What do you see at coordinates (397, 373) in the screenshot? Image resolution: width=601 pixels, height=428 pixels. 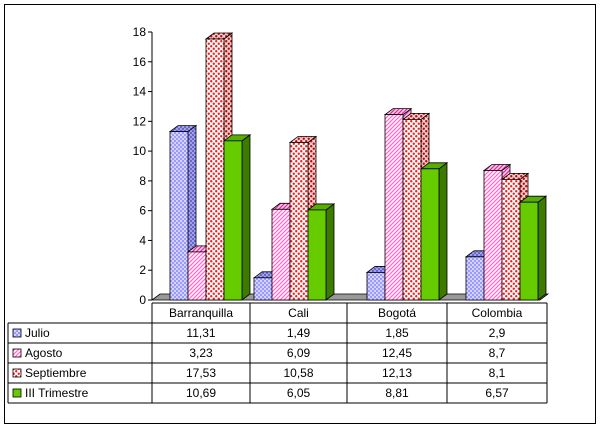 I see `data-label: 12,13` at bounding box center [397, 373].